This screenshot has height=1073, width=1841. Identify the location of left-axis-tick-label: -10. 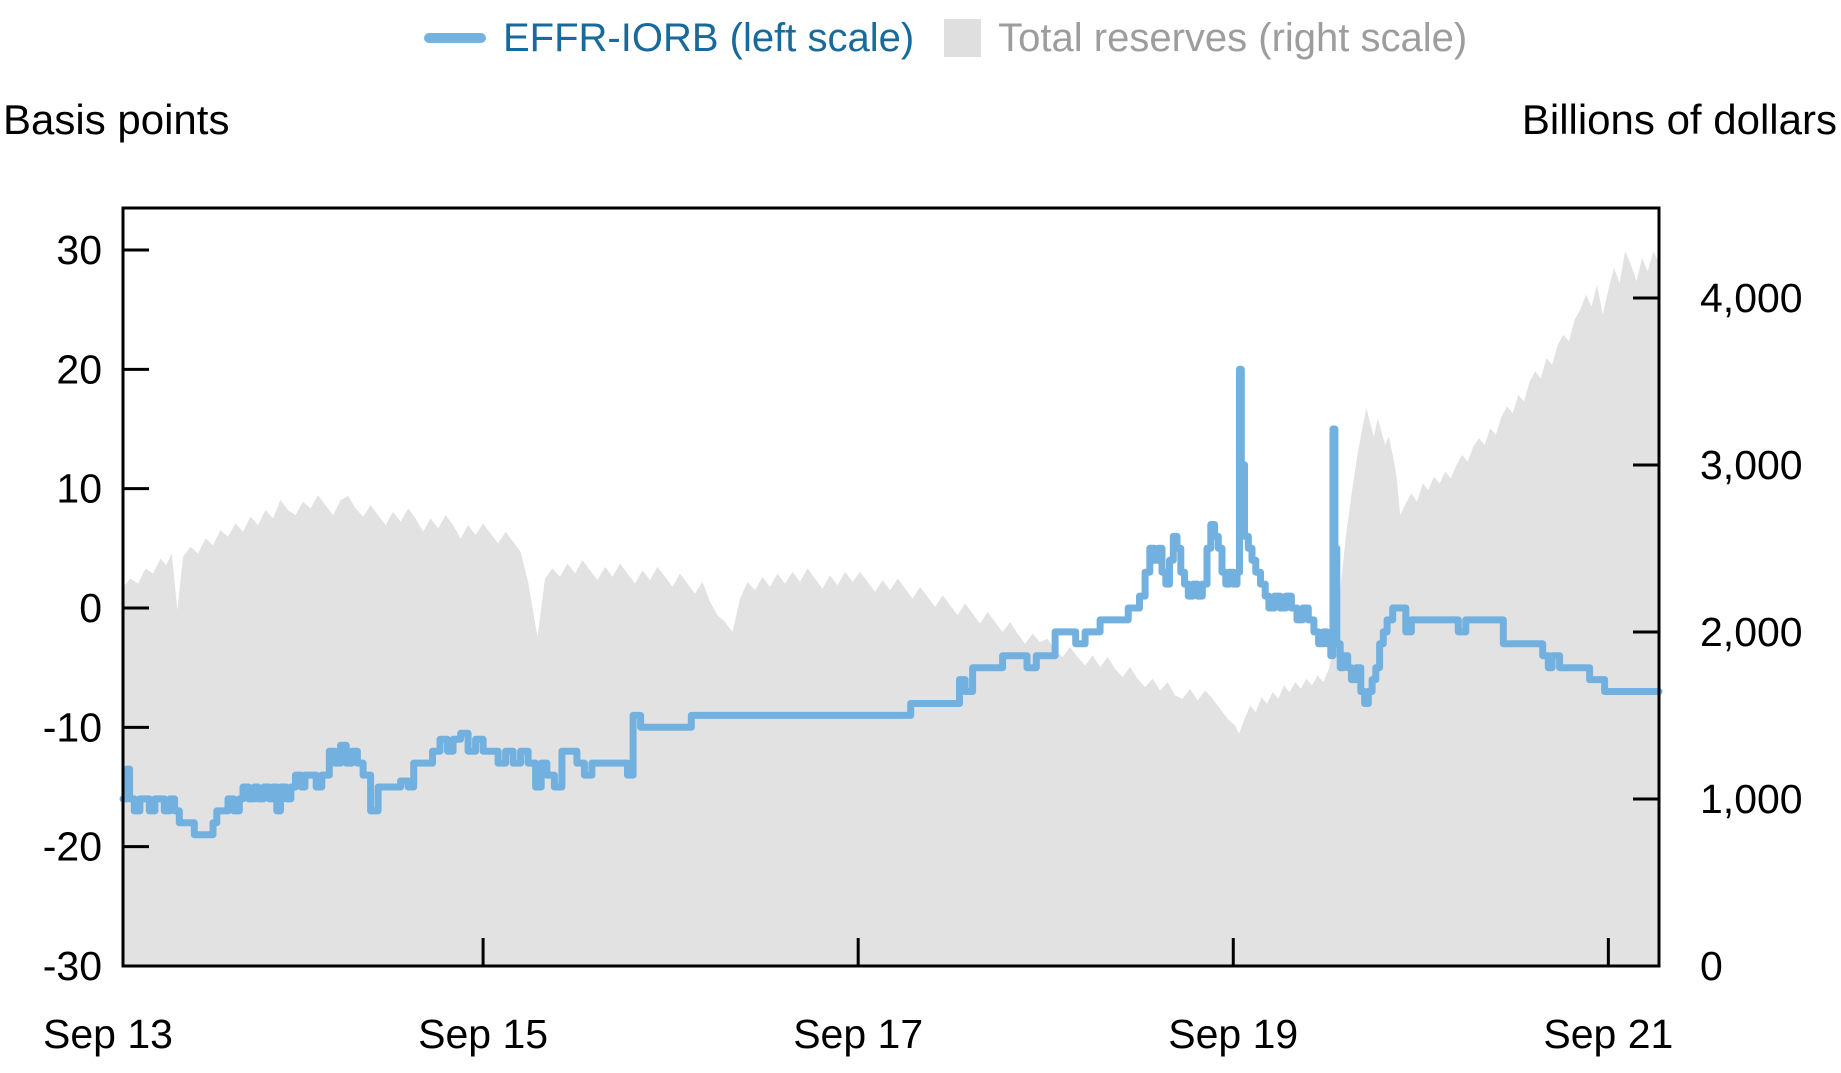
(72, 727).